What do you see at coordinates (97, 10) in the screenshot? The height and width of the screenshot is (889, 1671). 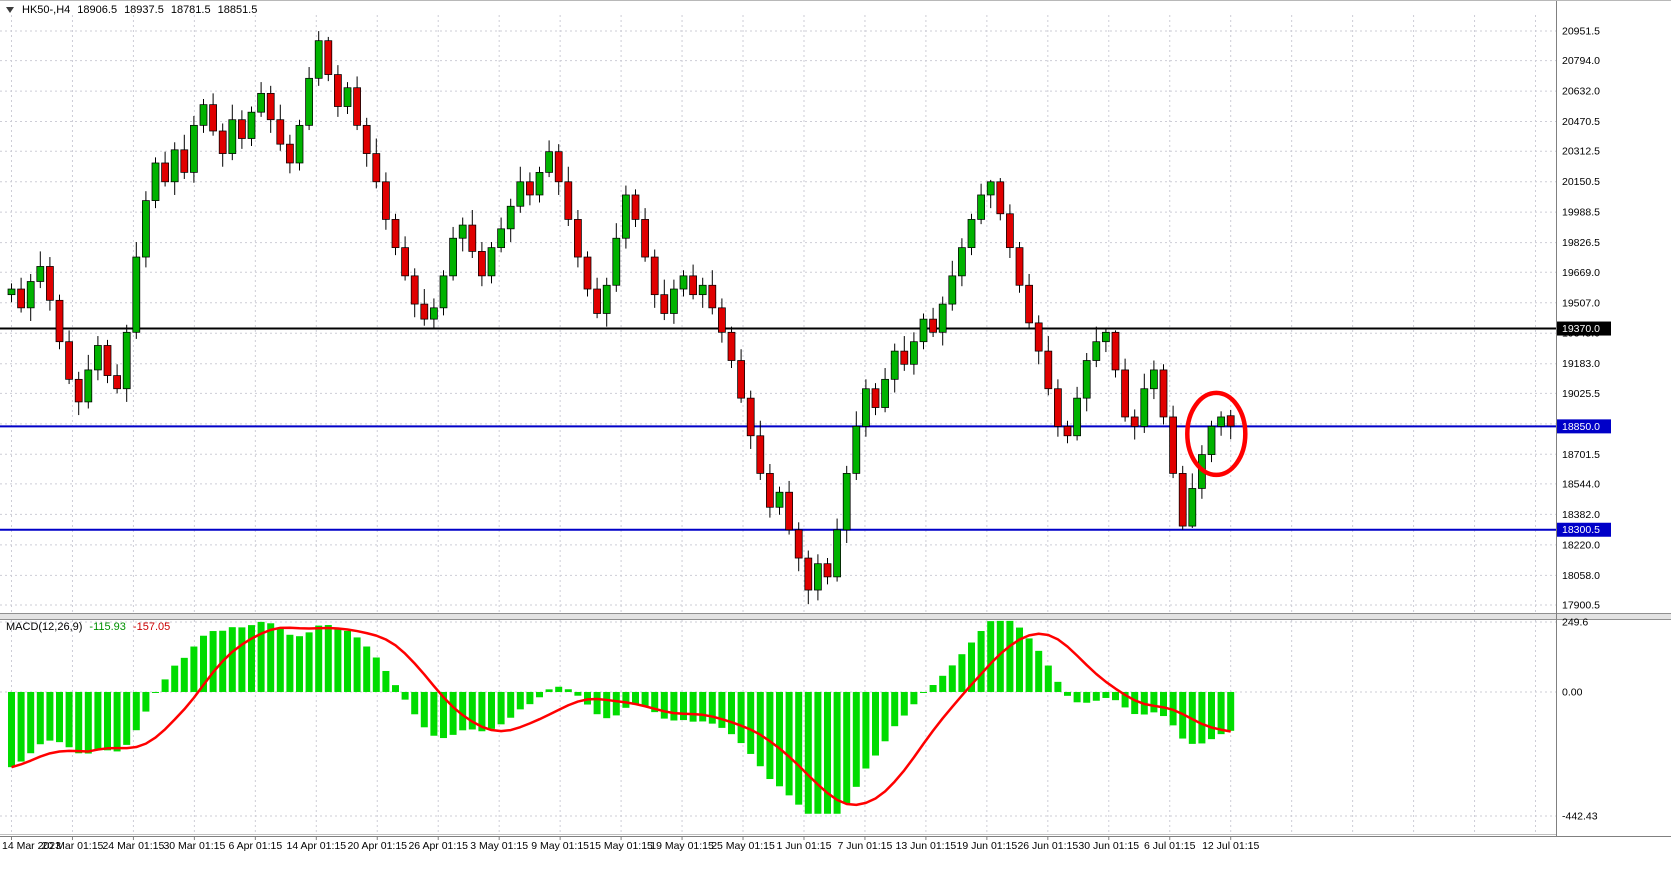 I see `open-value: 18906.5` at bounding box center [97, 10].